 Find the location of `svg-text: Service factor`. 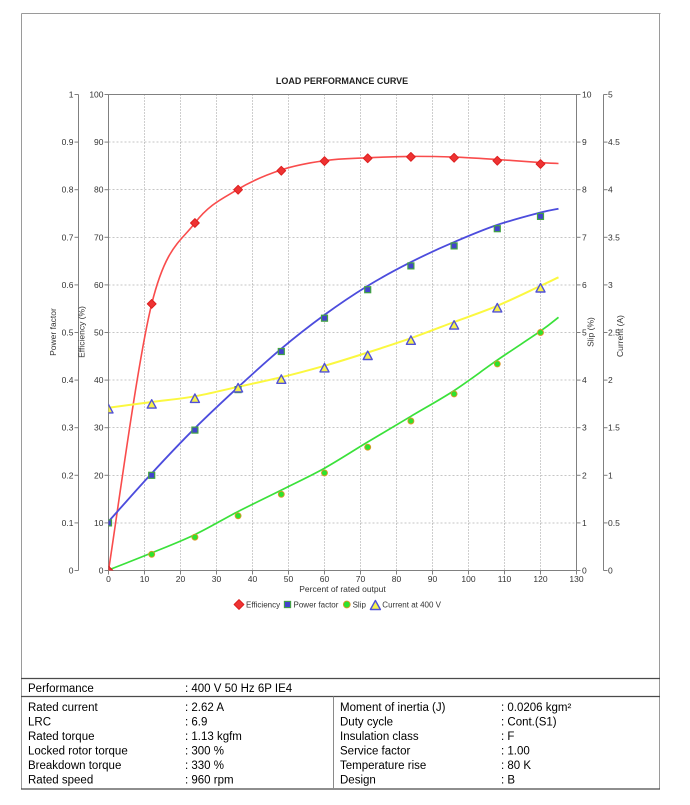

svg-text: Service factor is located at coordinates (375, 752).